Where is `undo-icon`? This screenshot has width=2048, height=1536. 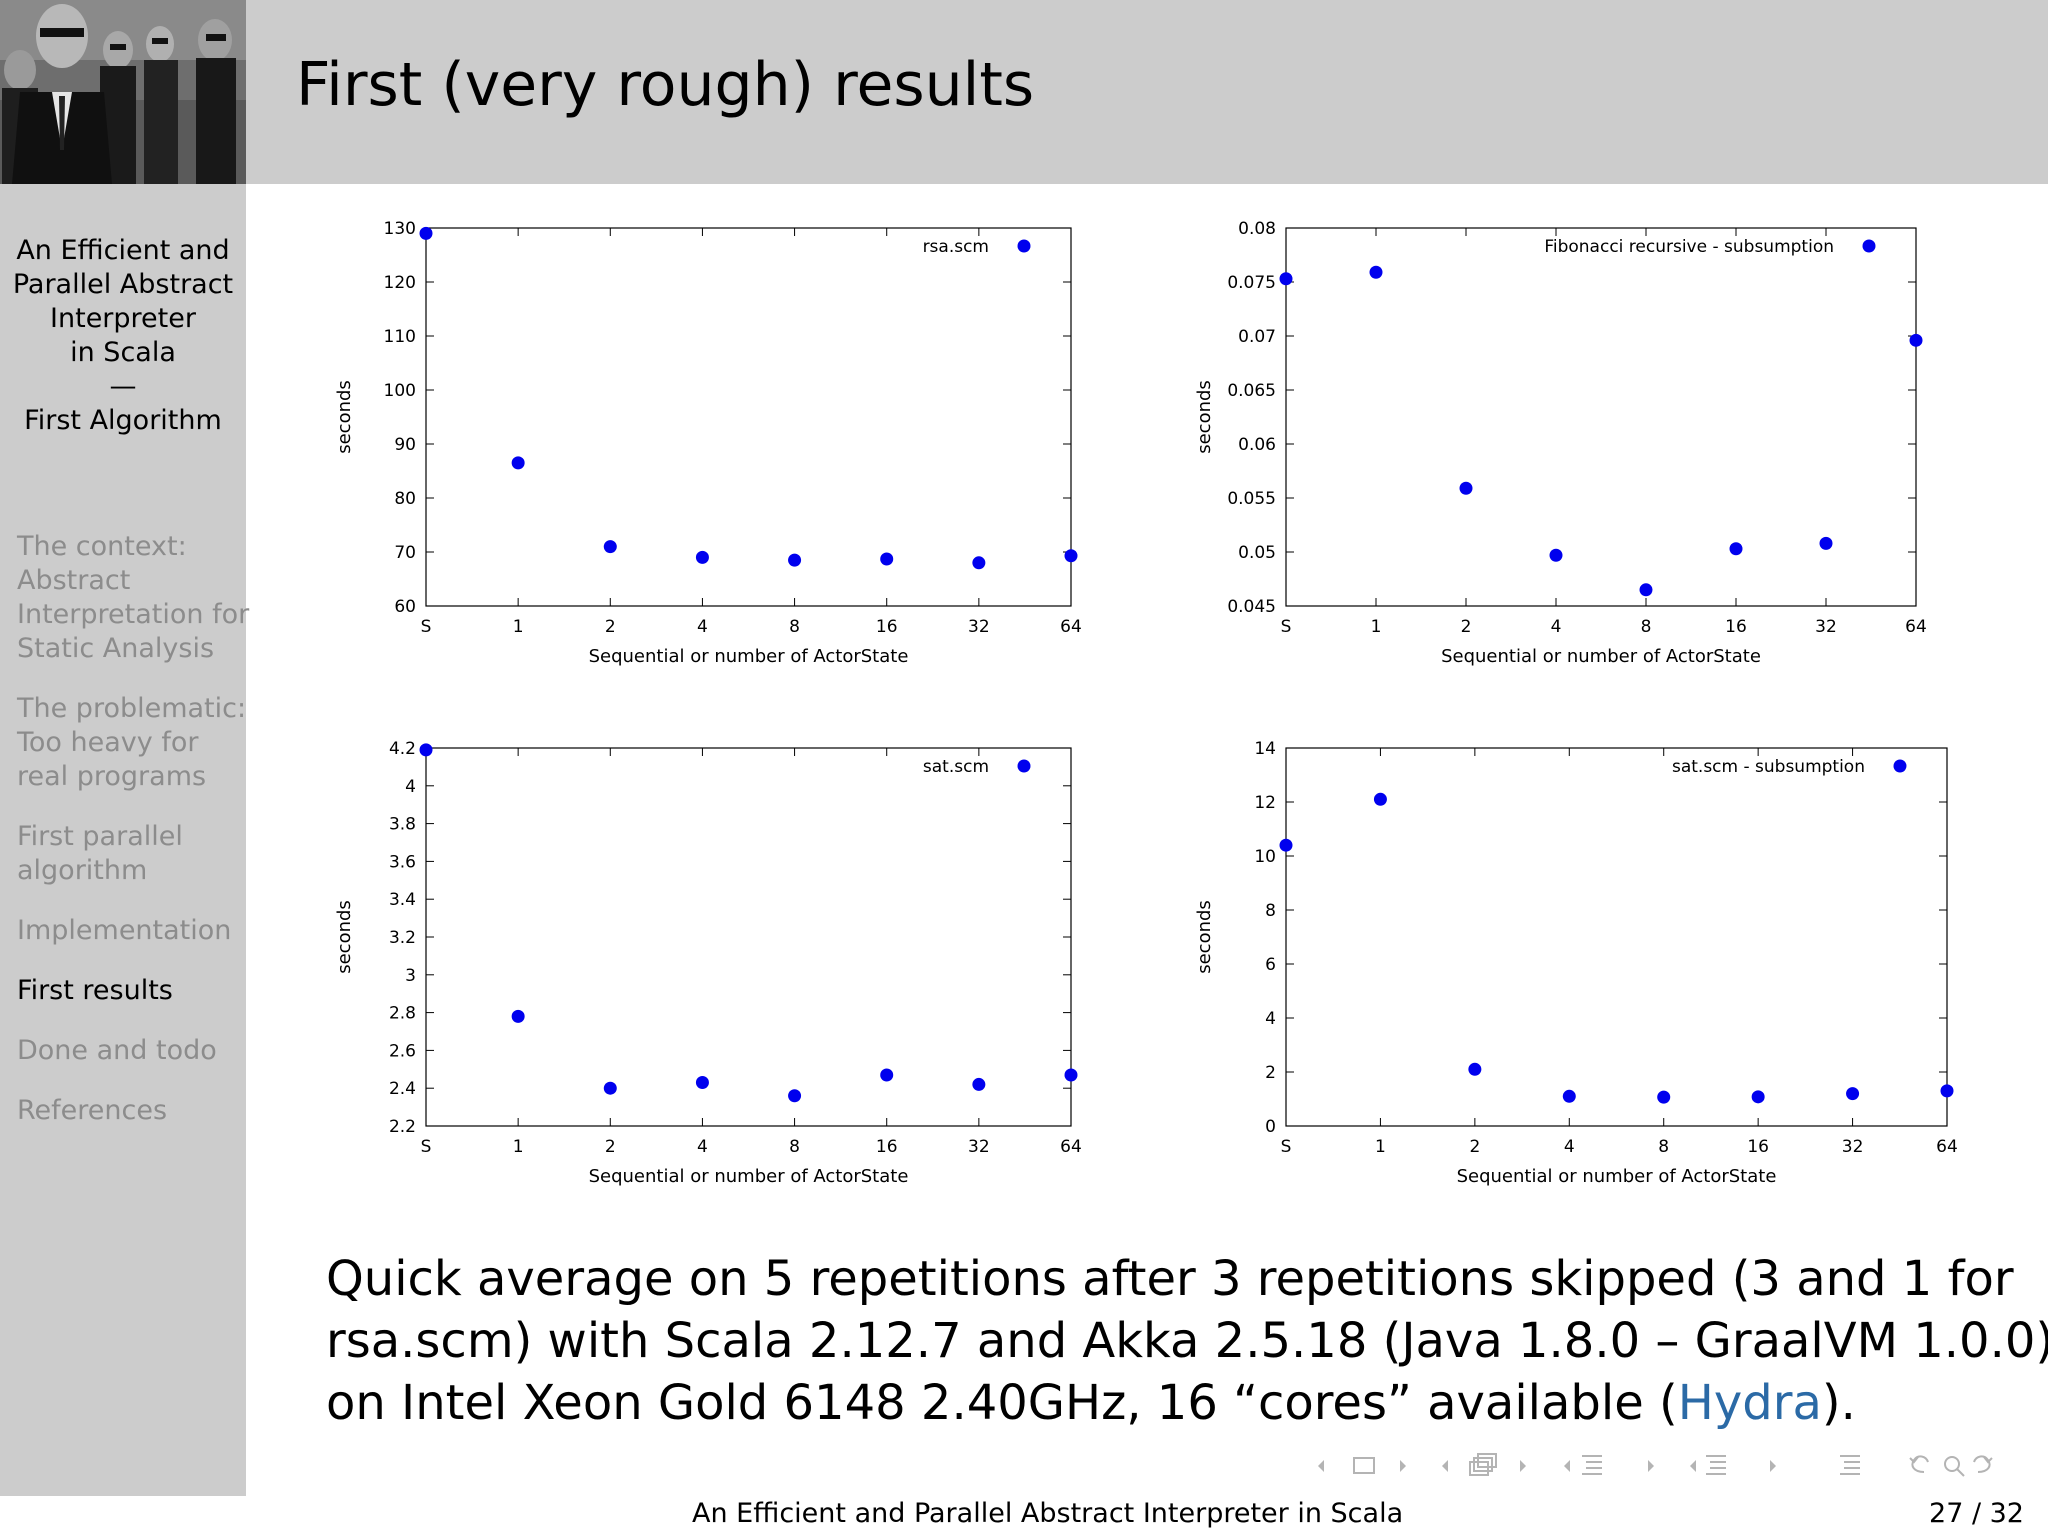
undo-icon is located at coordinates (1919, 1464).